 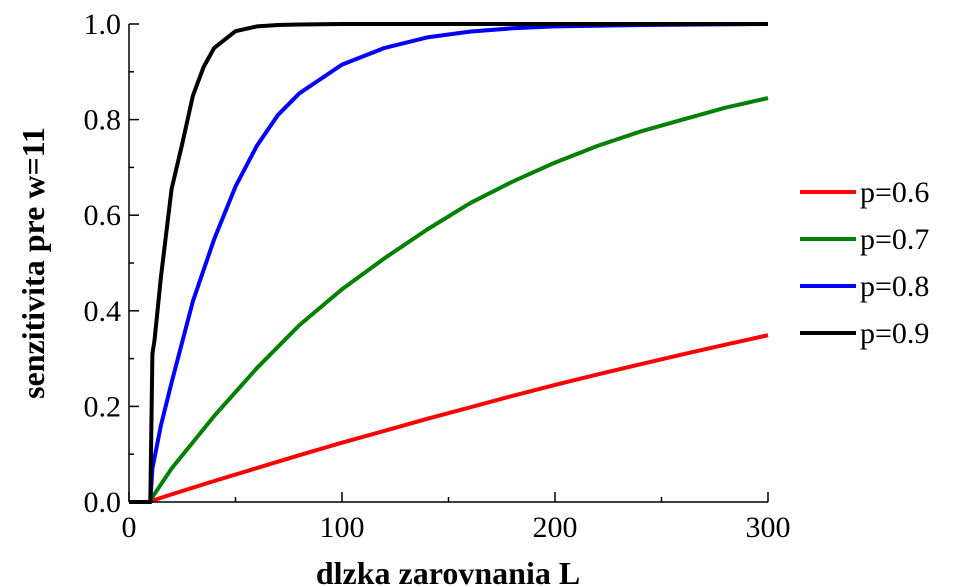 What do you see at coordinates (894, 333) in the screenshot?
I see `legend-label: p=0.9` at bounding box center [894, 333].